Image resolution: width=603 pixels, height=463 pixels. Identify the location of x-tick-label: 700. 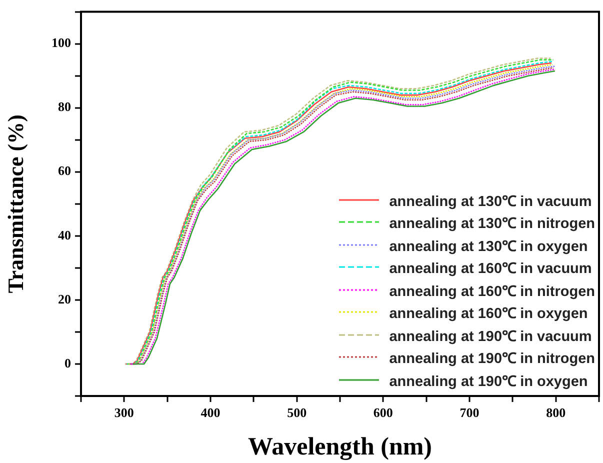
(470, 412).